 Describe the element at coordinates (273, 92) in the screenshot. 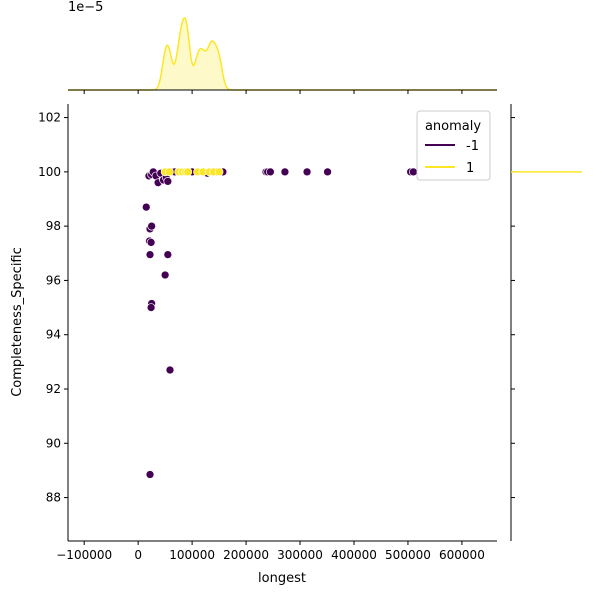

I see `top-marginal-ticks` at that location.